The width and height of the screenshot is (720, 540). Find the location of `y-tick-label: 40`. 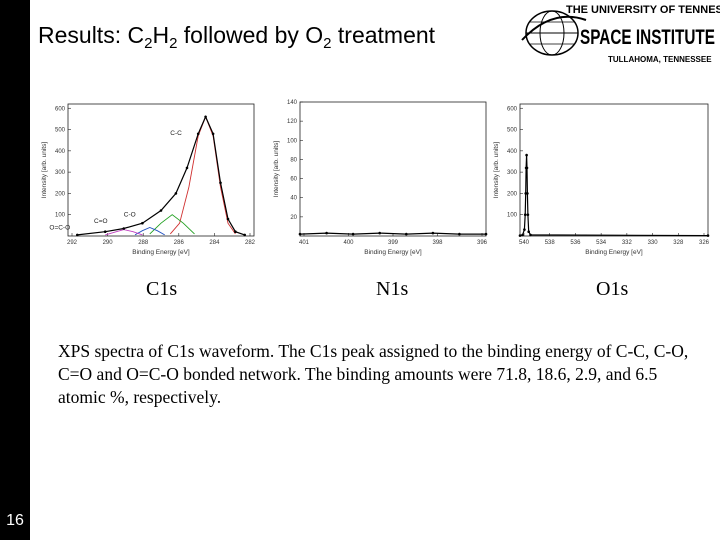

y-tick-label: 40 is located at coordinates (293, 199).